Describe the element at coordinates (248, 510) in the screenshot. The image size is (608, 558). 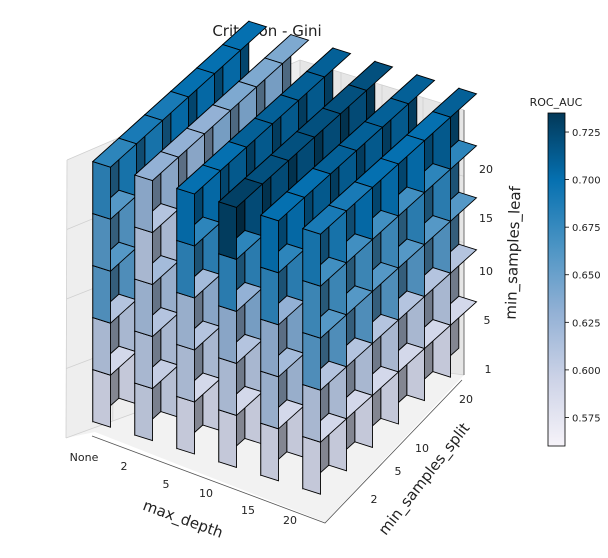
I see `x-tick-label: 15` at that location.